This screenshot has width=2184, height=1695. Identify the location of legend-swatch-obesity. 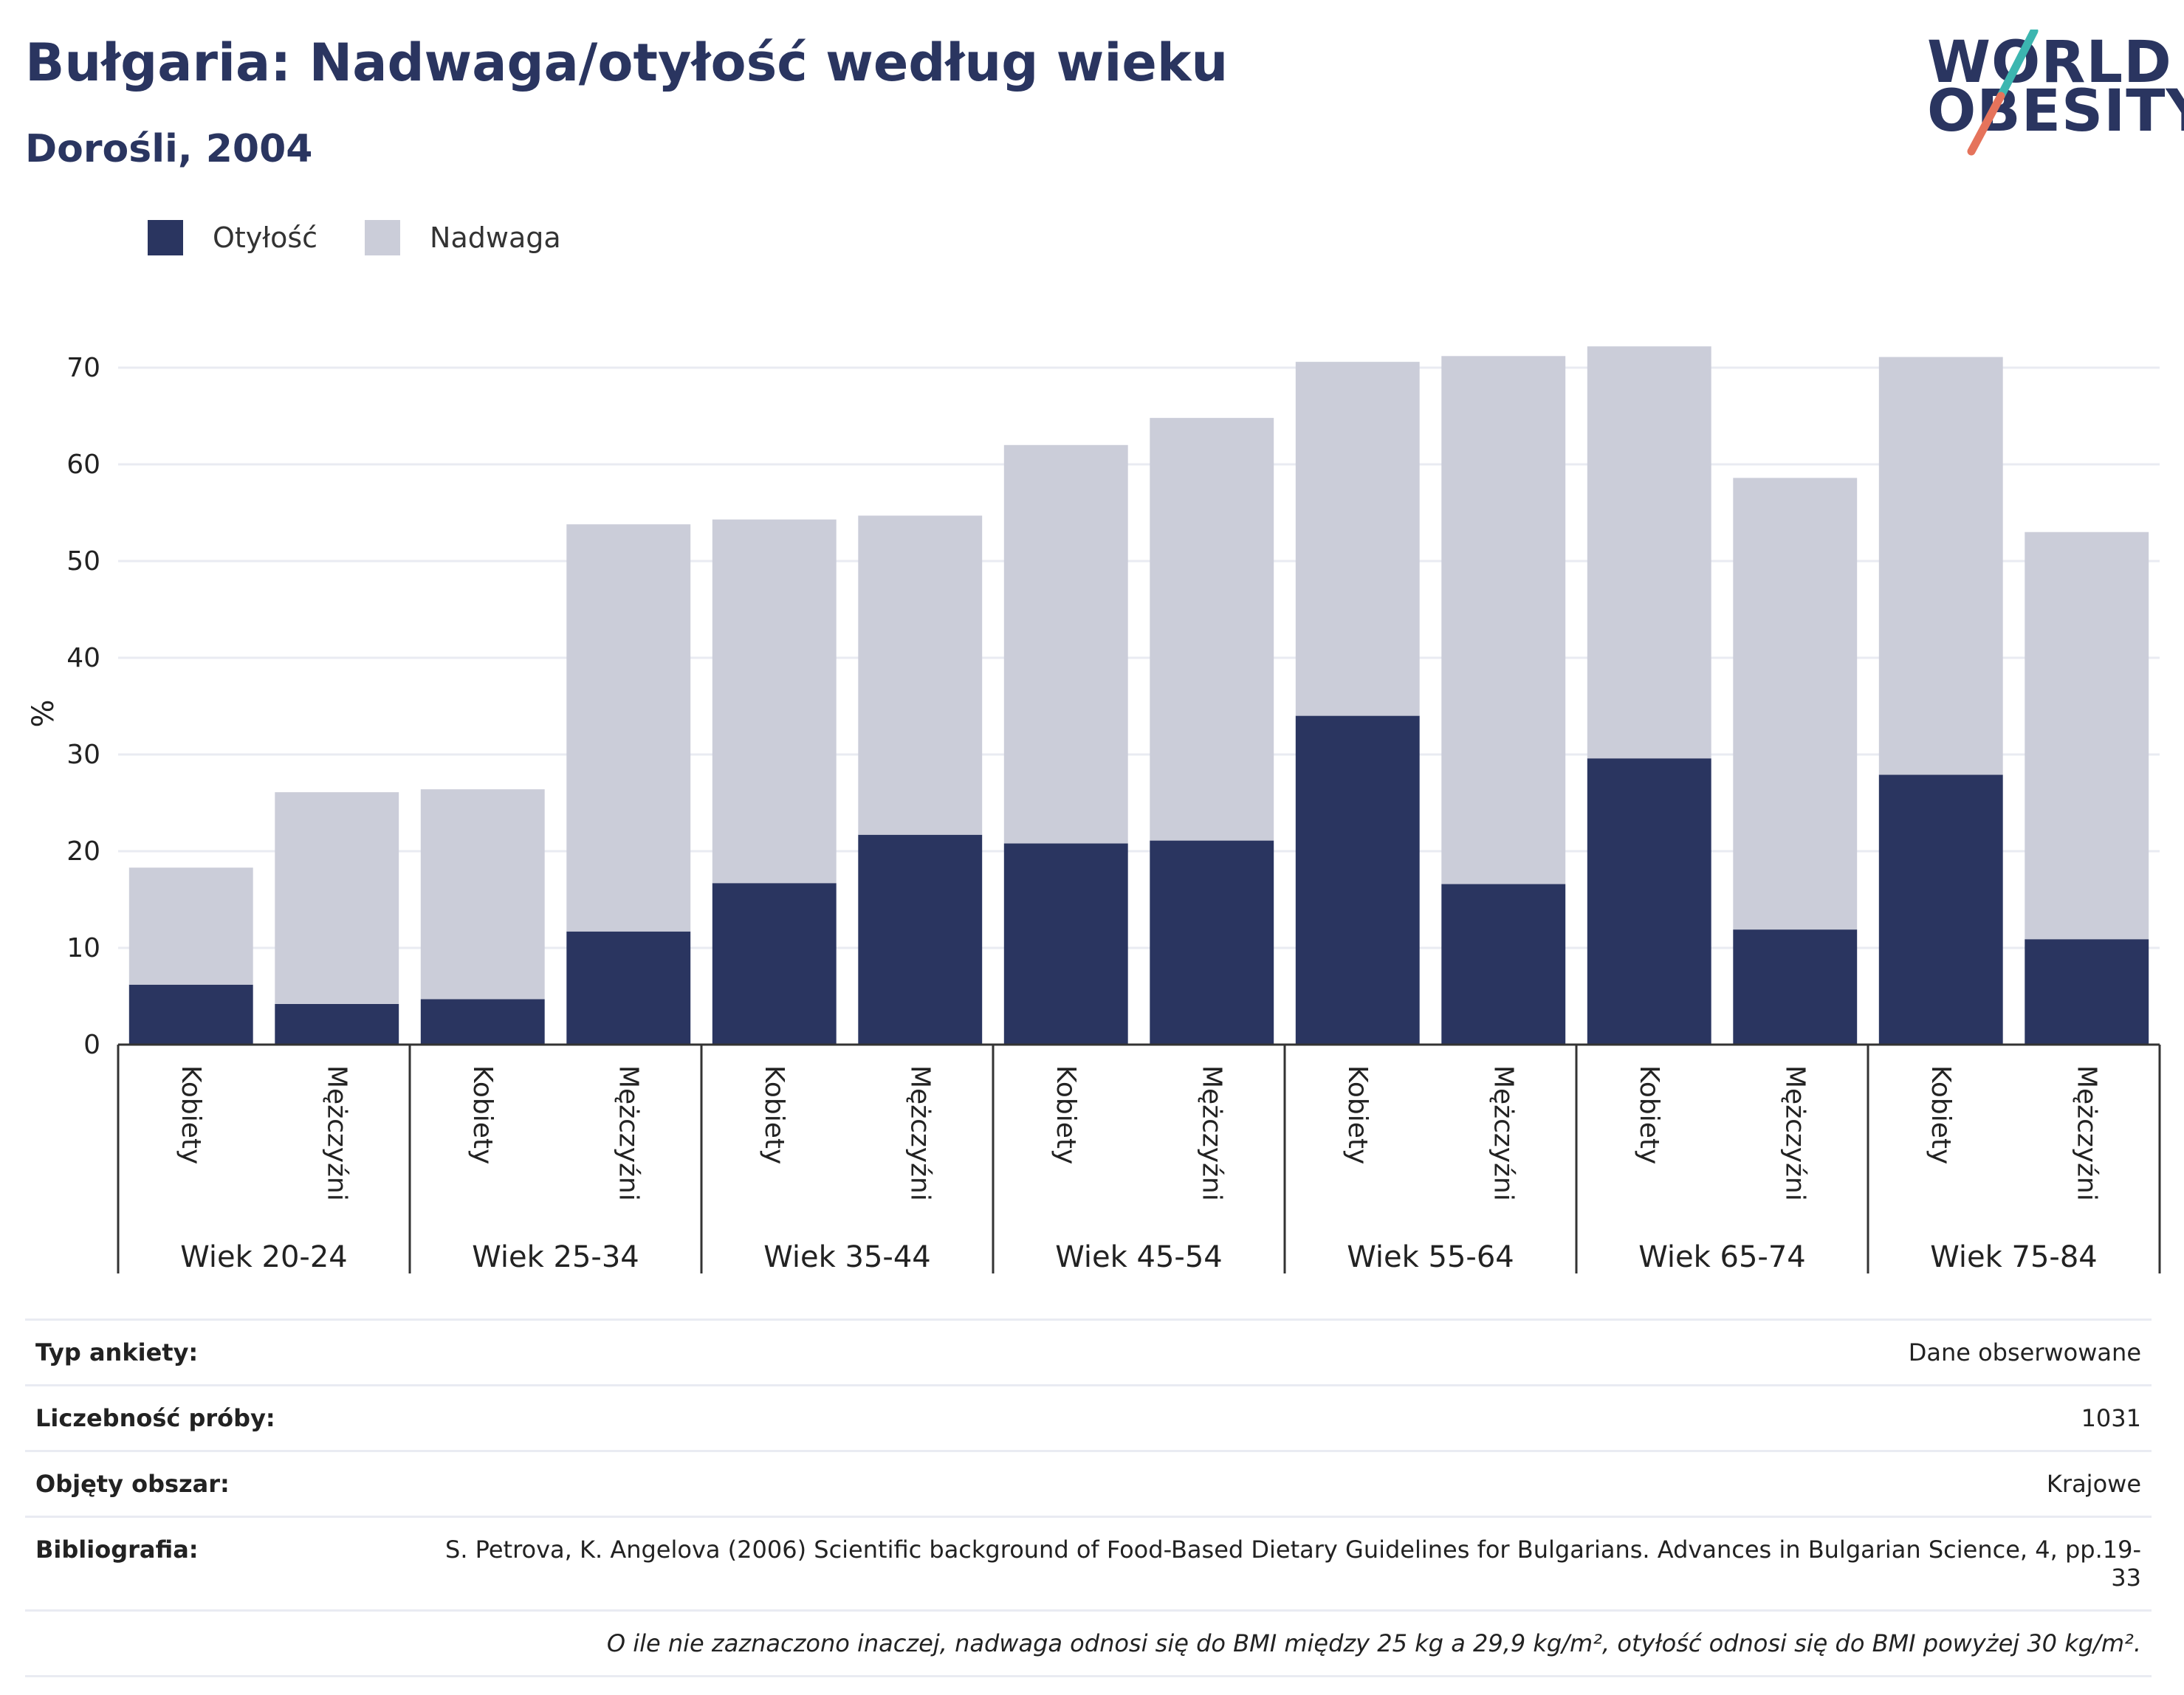
(165, 237).